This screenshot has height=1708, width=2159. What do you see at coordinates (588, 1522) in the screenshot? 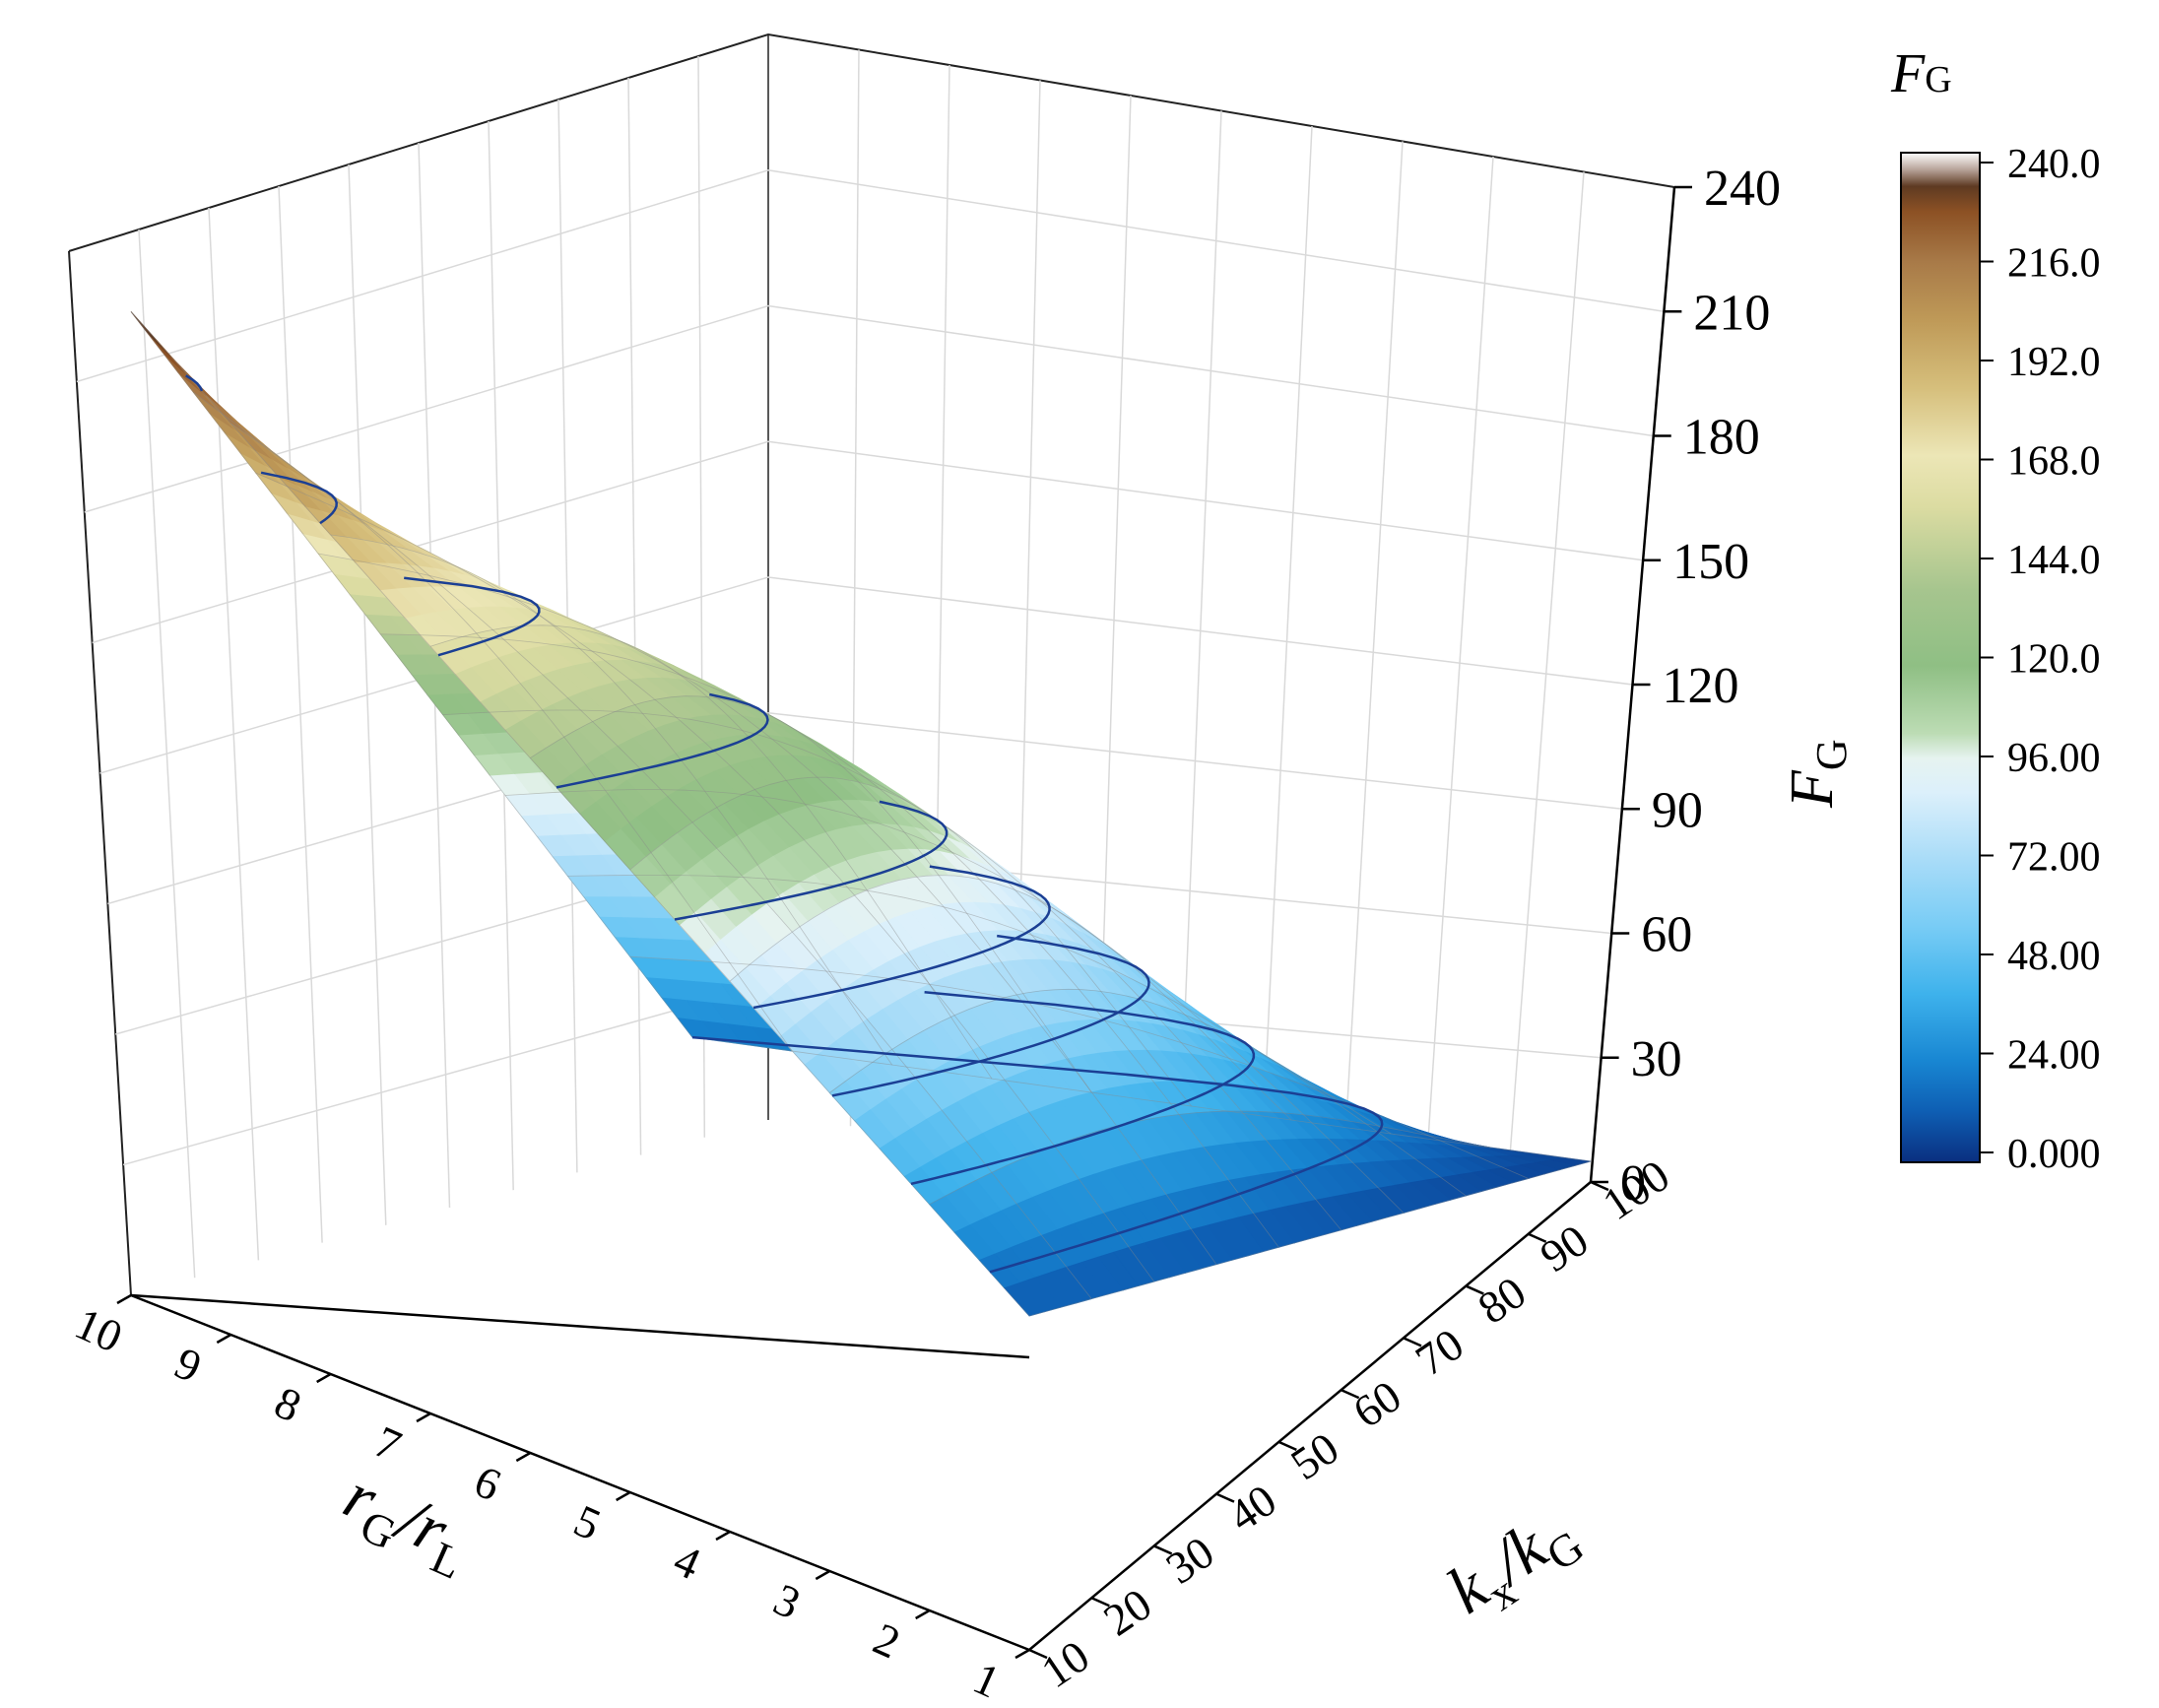
I see `x-axis-tick-label: 5` at bounding box center [588, 1522].